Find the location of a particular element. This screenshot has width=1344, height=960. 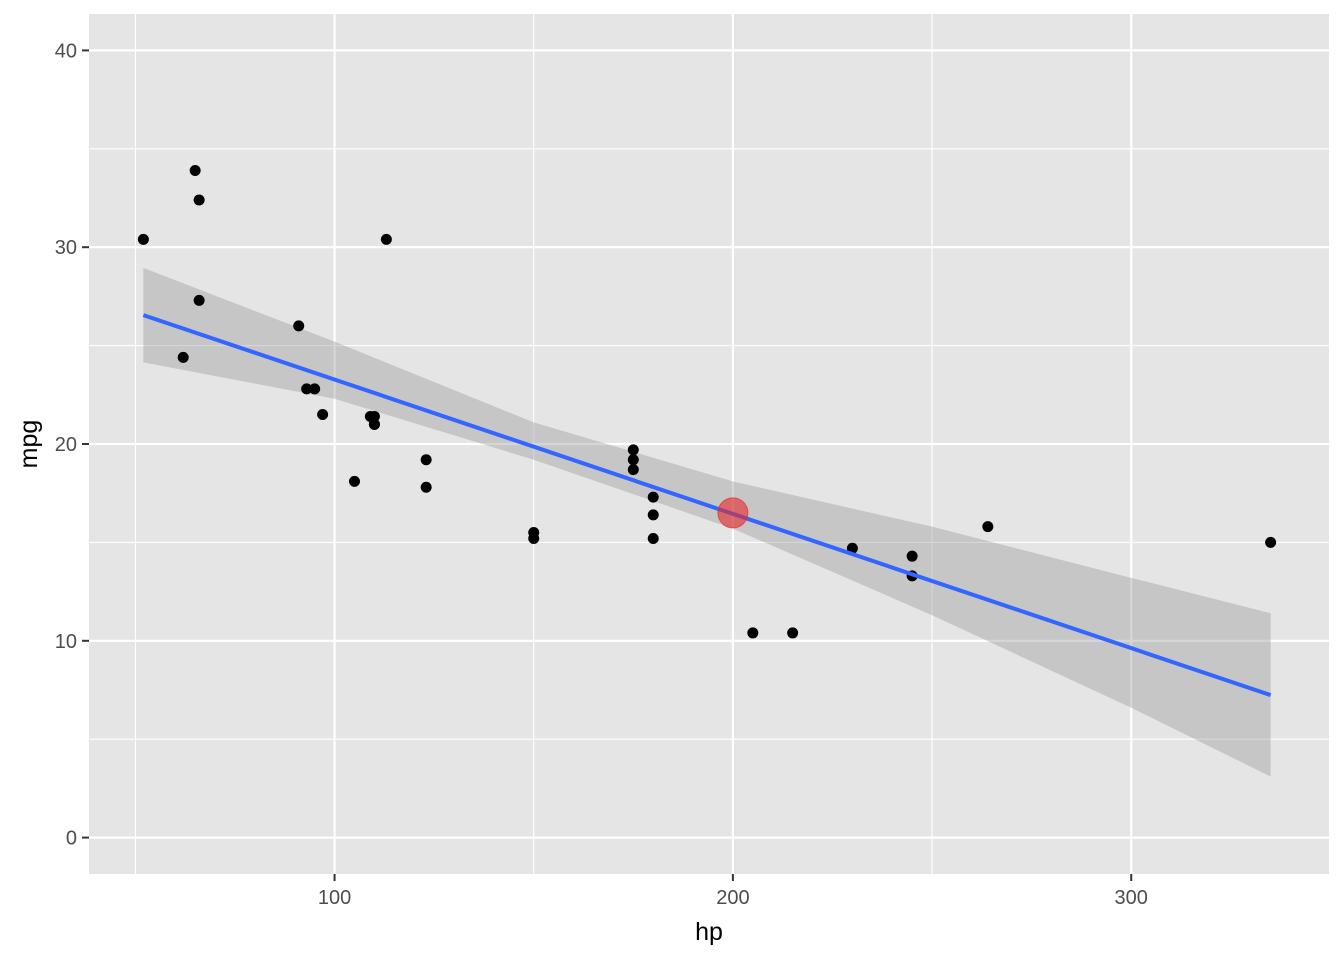

x-axis-title: hp is located at coordinates (709, 932).